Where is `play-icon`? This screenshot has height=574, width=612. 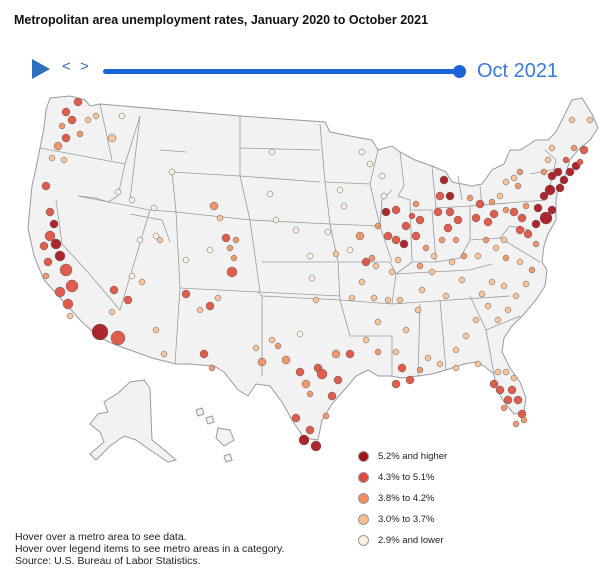 play-icon is located at coordinates (41, 69).